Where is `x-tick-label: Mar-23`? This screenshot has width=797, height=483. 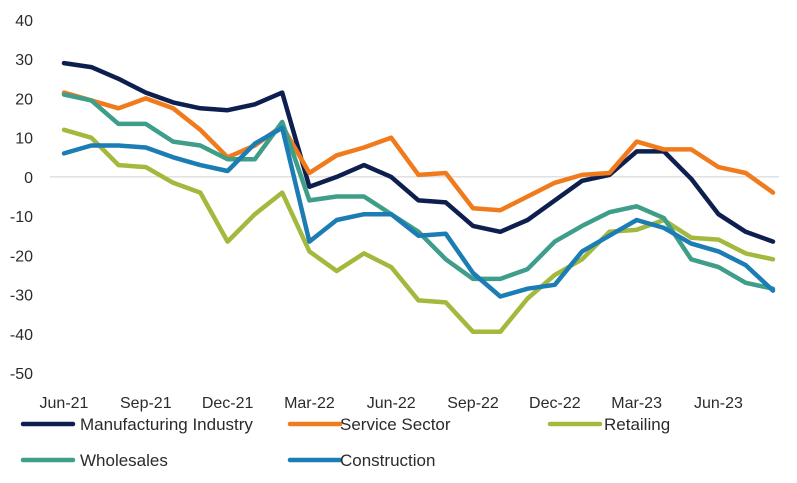
x-tick-label: Mar-23 is located at coordinates (636, 403).